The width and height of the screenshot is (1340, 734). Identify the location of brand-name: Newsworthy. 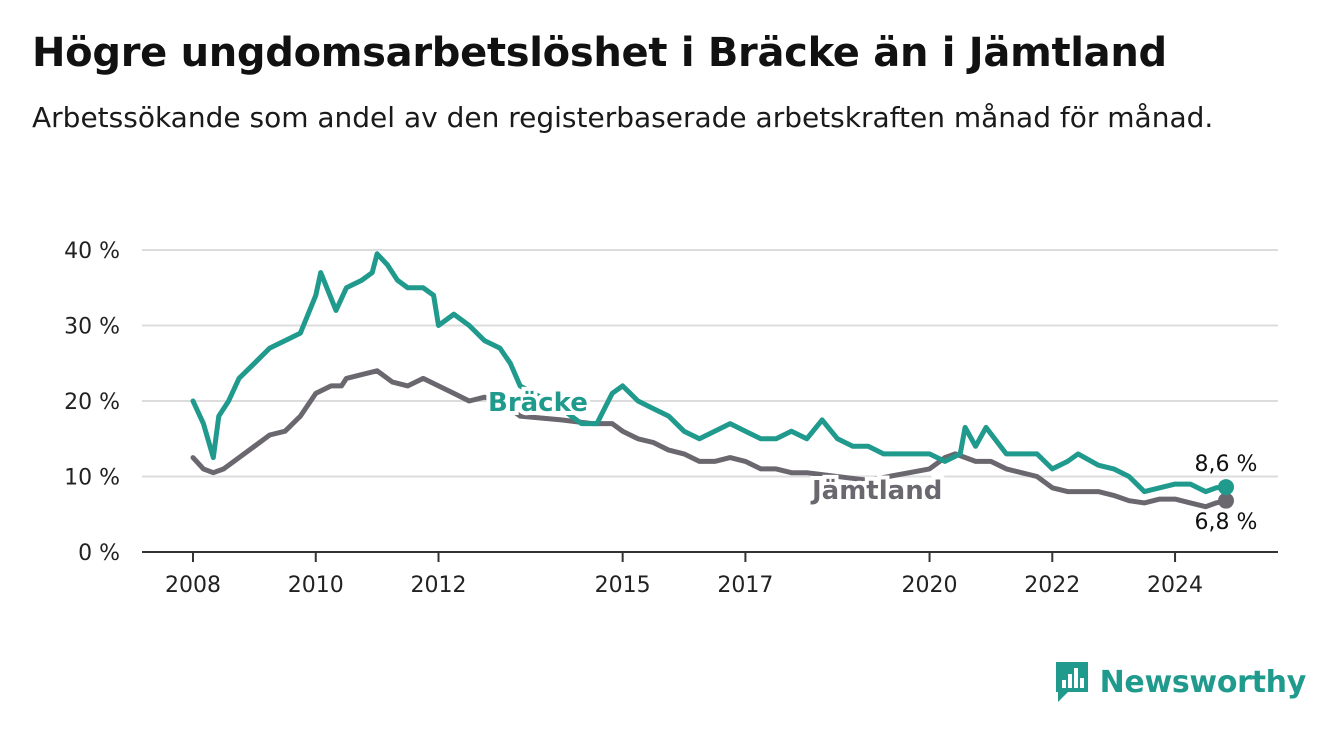
(1203, 682).